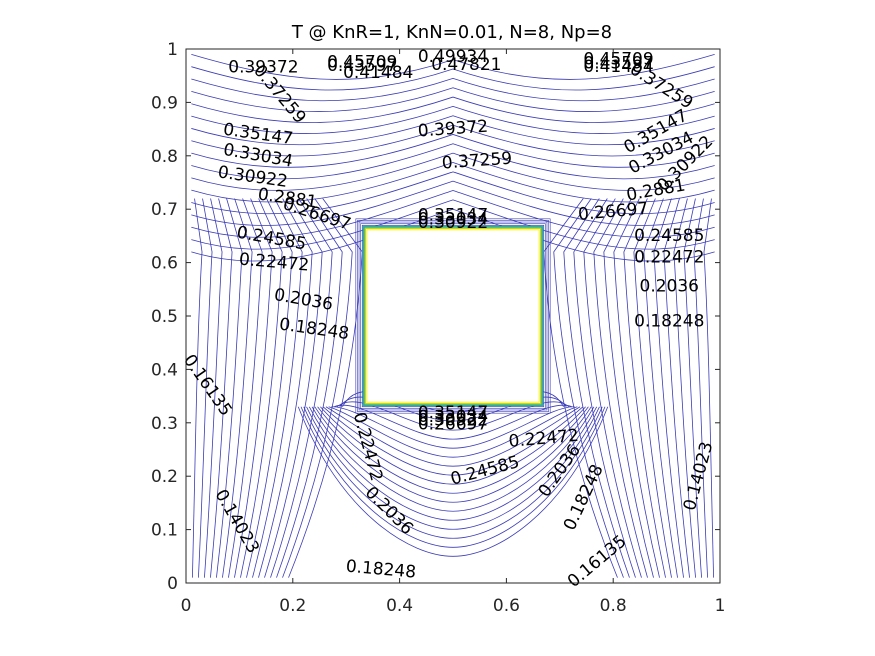 The height and width of the screenshot is (656, 875). I want to click on x-tick-label: 1, so click(720, 606).